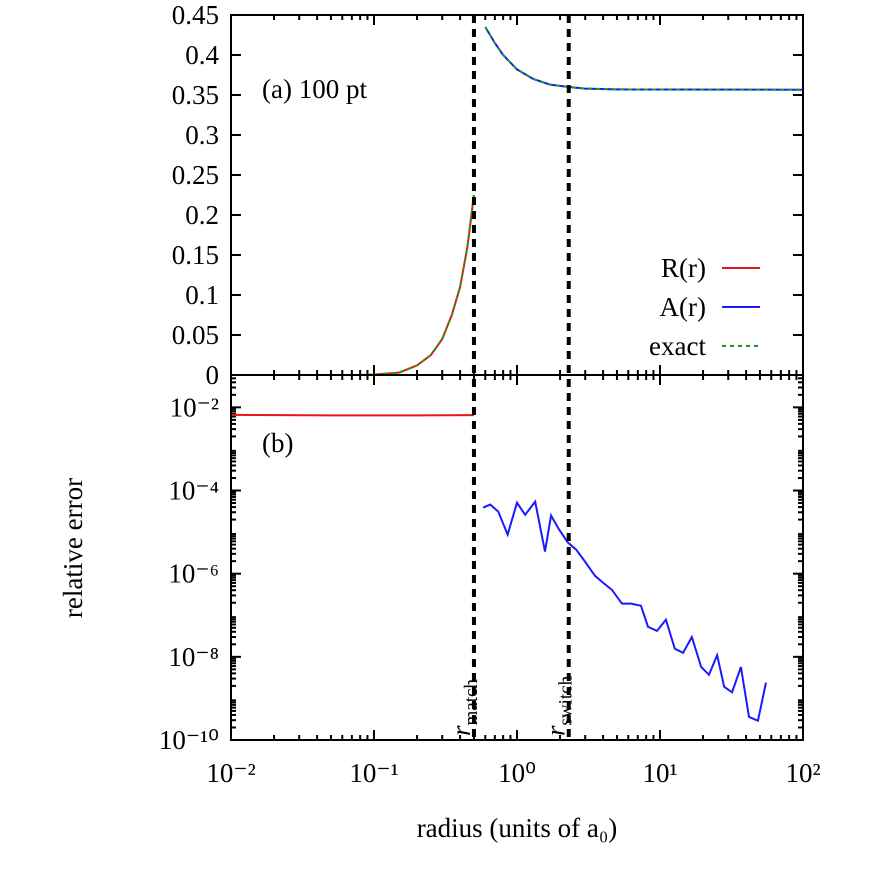  I want to click on x-tick-label: 10⁰, so click(517, 773).